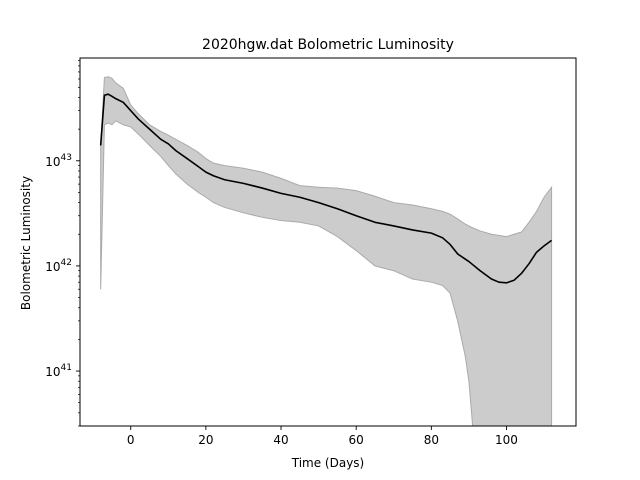 Image resolution: width=640 pixels, height=480 pixels. Describe the element at coordinates (322, 436) in the screenshot. I see `x-axis-ticks: 0 20 40 60 80 100` at that location.